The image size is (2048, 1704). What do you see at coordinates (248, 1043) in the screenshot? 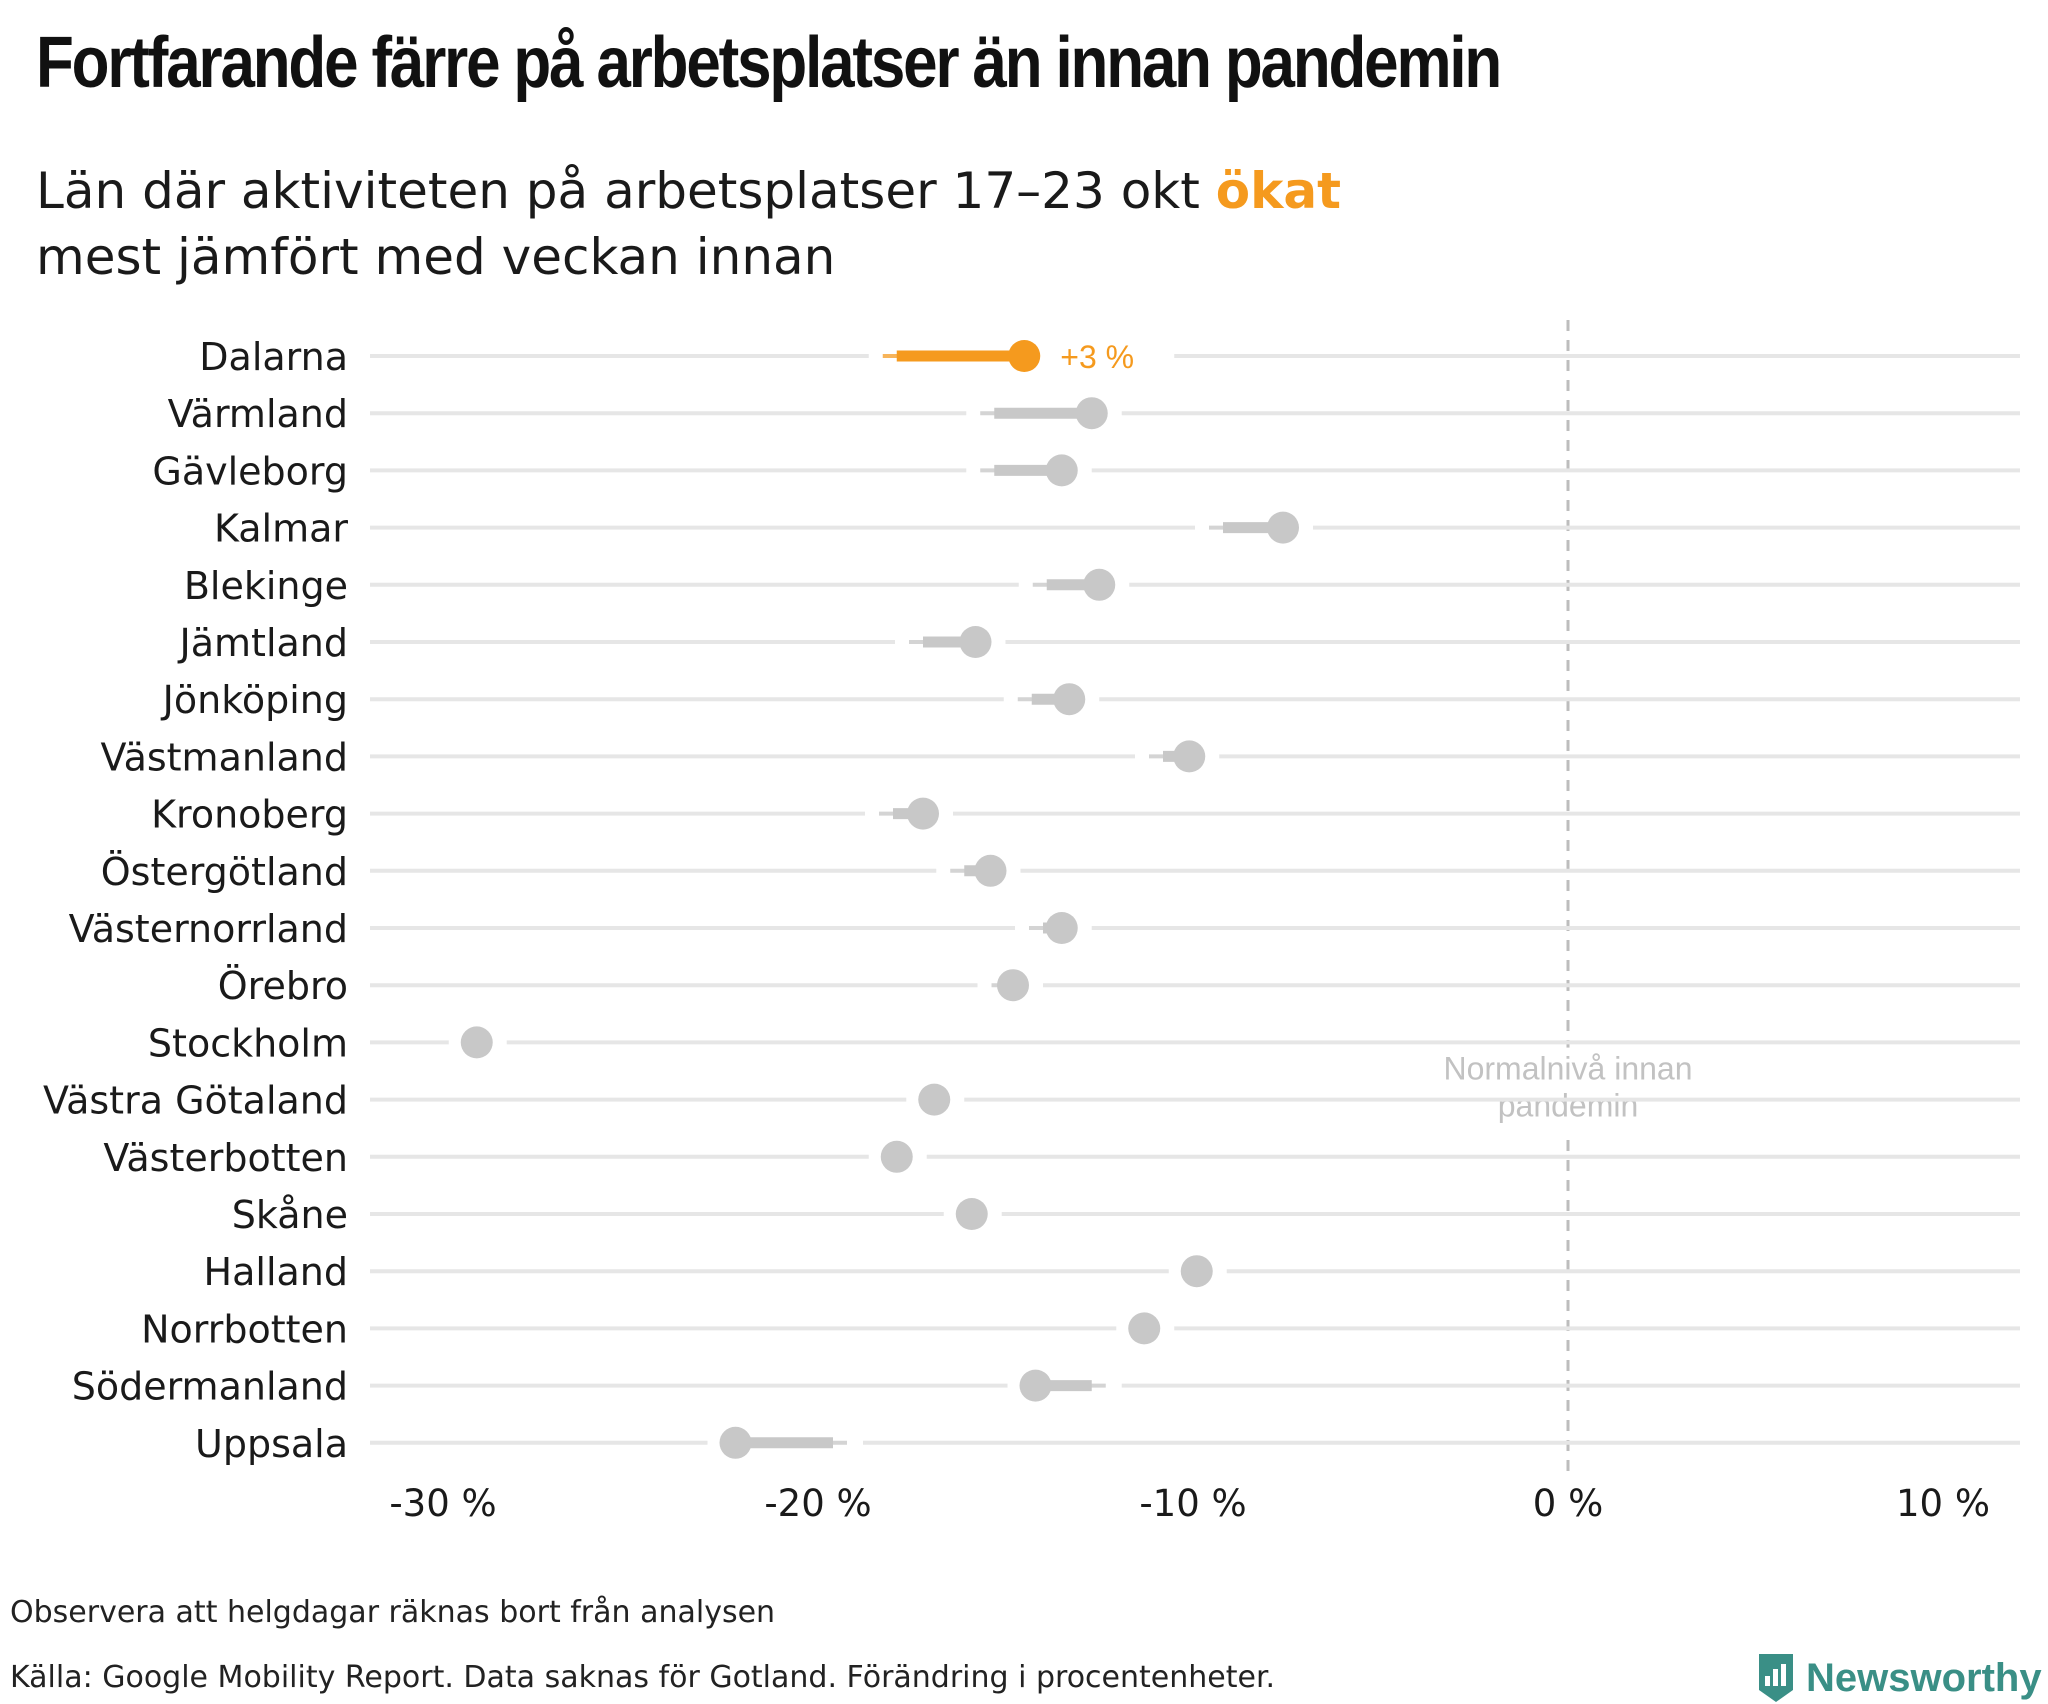
I see `county-label: Stockholm` at bounding box center [248, 1043].